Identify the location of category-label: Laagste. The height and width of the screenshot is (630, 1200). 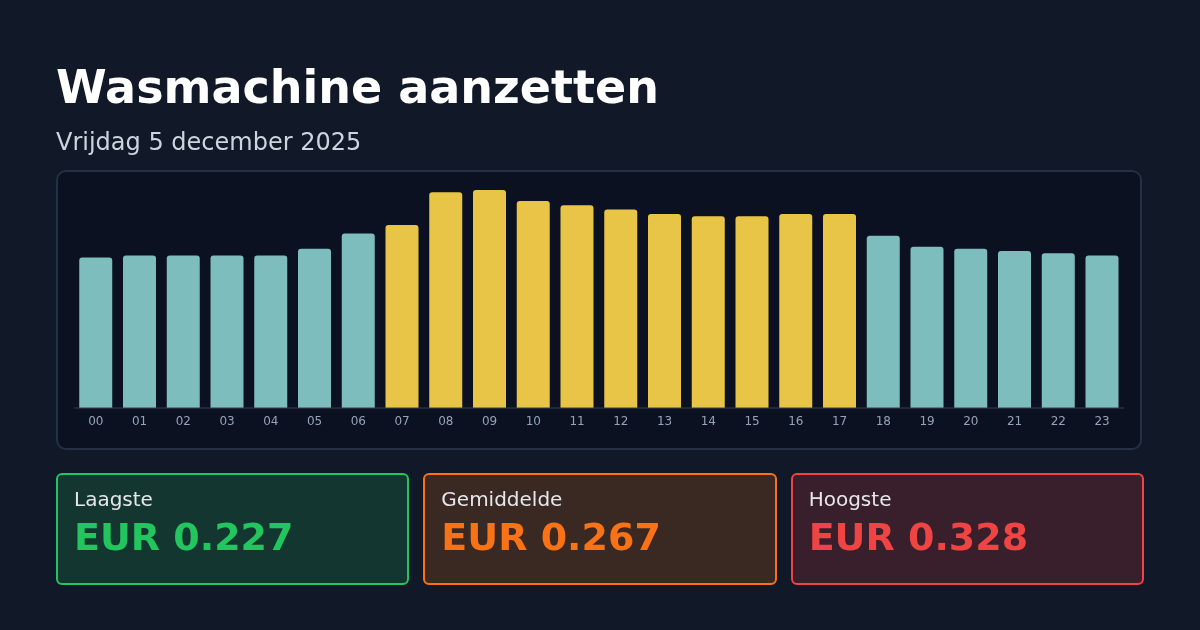
(114, 499).